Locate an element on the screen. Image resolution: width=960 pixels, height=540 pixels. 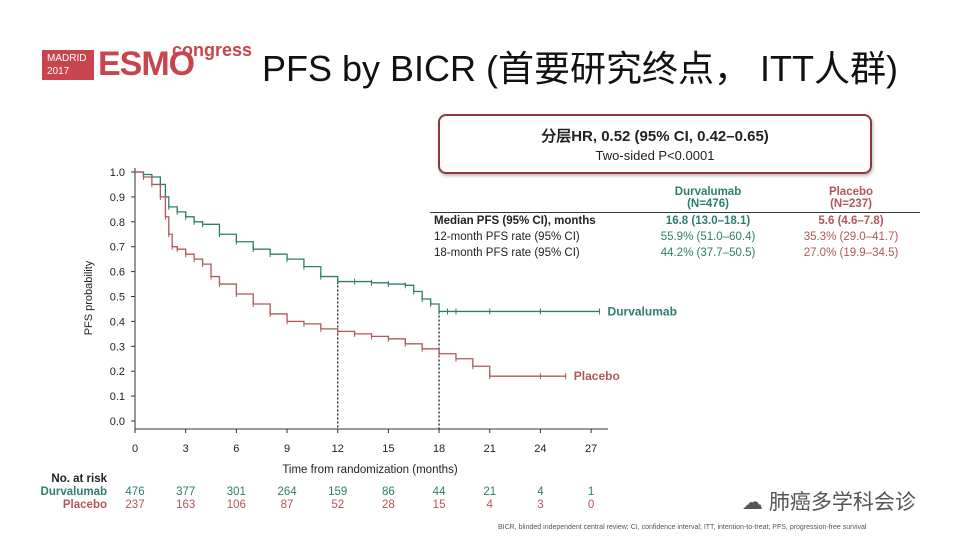
risk-table-title: No. at risk is located at coordinates (79, 479).